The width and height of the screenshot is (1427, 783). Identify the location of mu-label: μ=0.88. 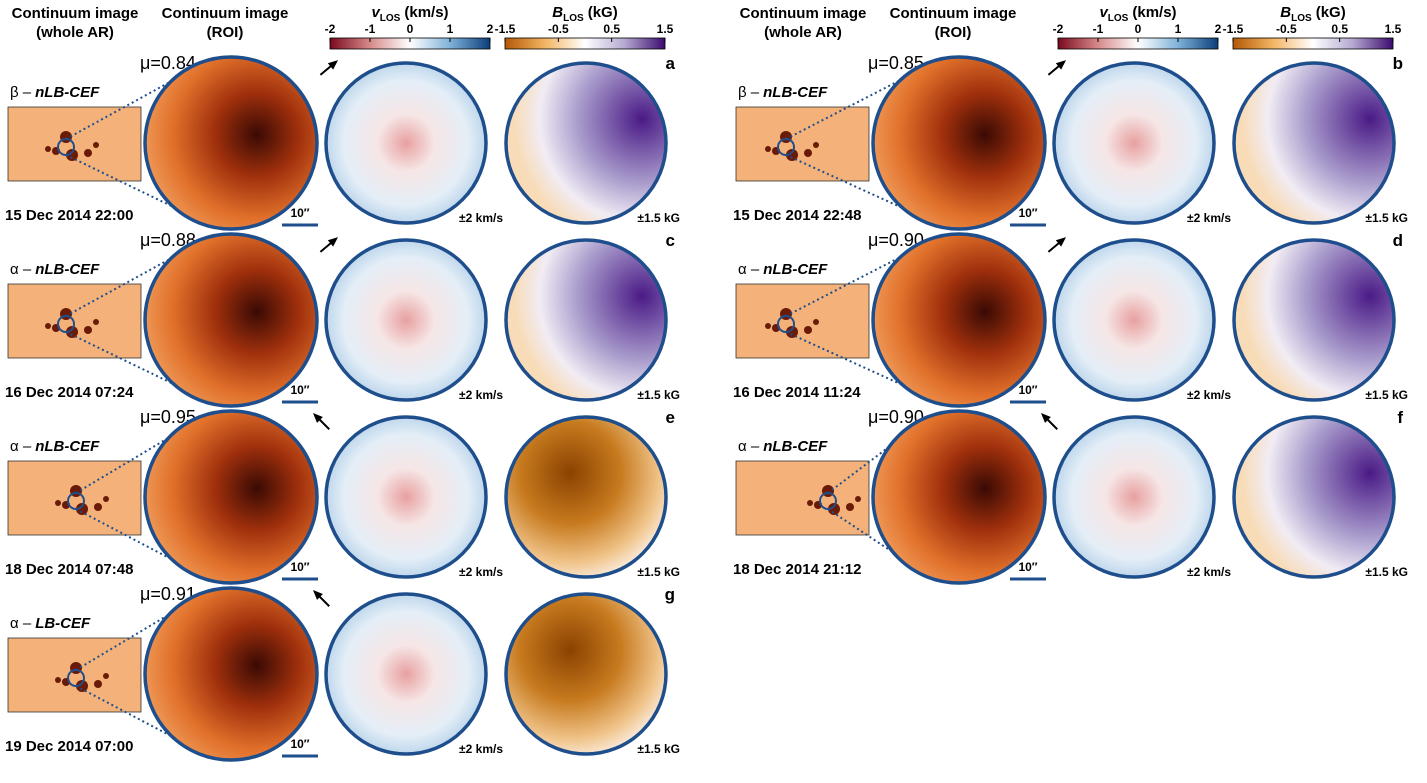
(168, 240).